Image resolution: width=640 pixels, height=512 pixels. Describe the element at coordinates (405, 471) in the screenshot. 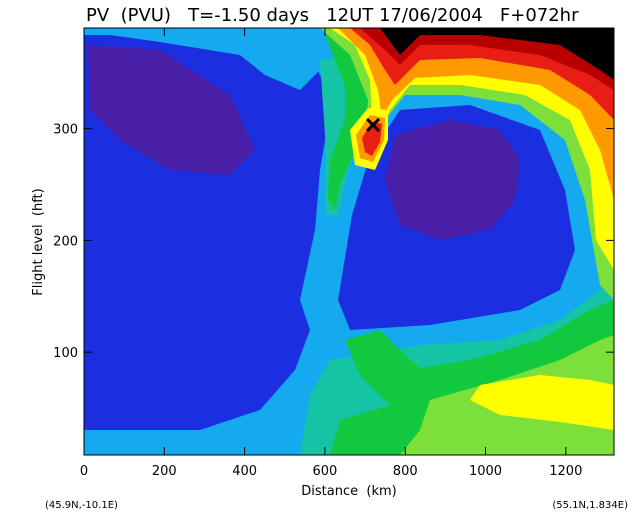

I see `x-tick-label: 800` at that location.